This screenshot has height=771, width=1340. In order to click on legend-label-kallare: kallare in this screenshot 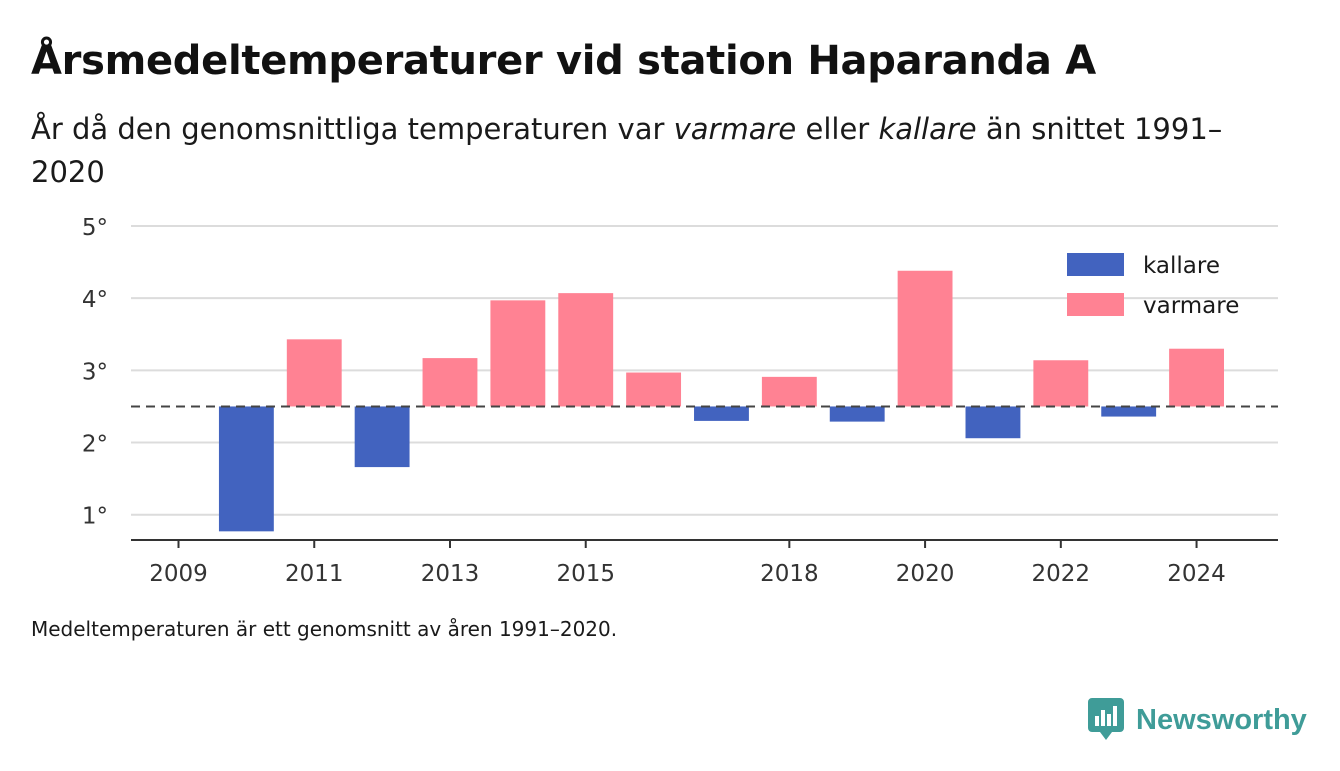, I will do `click(1181, 266)`.